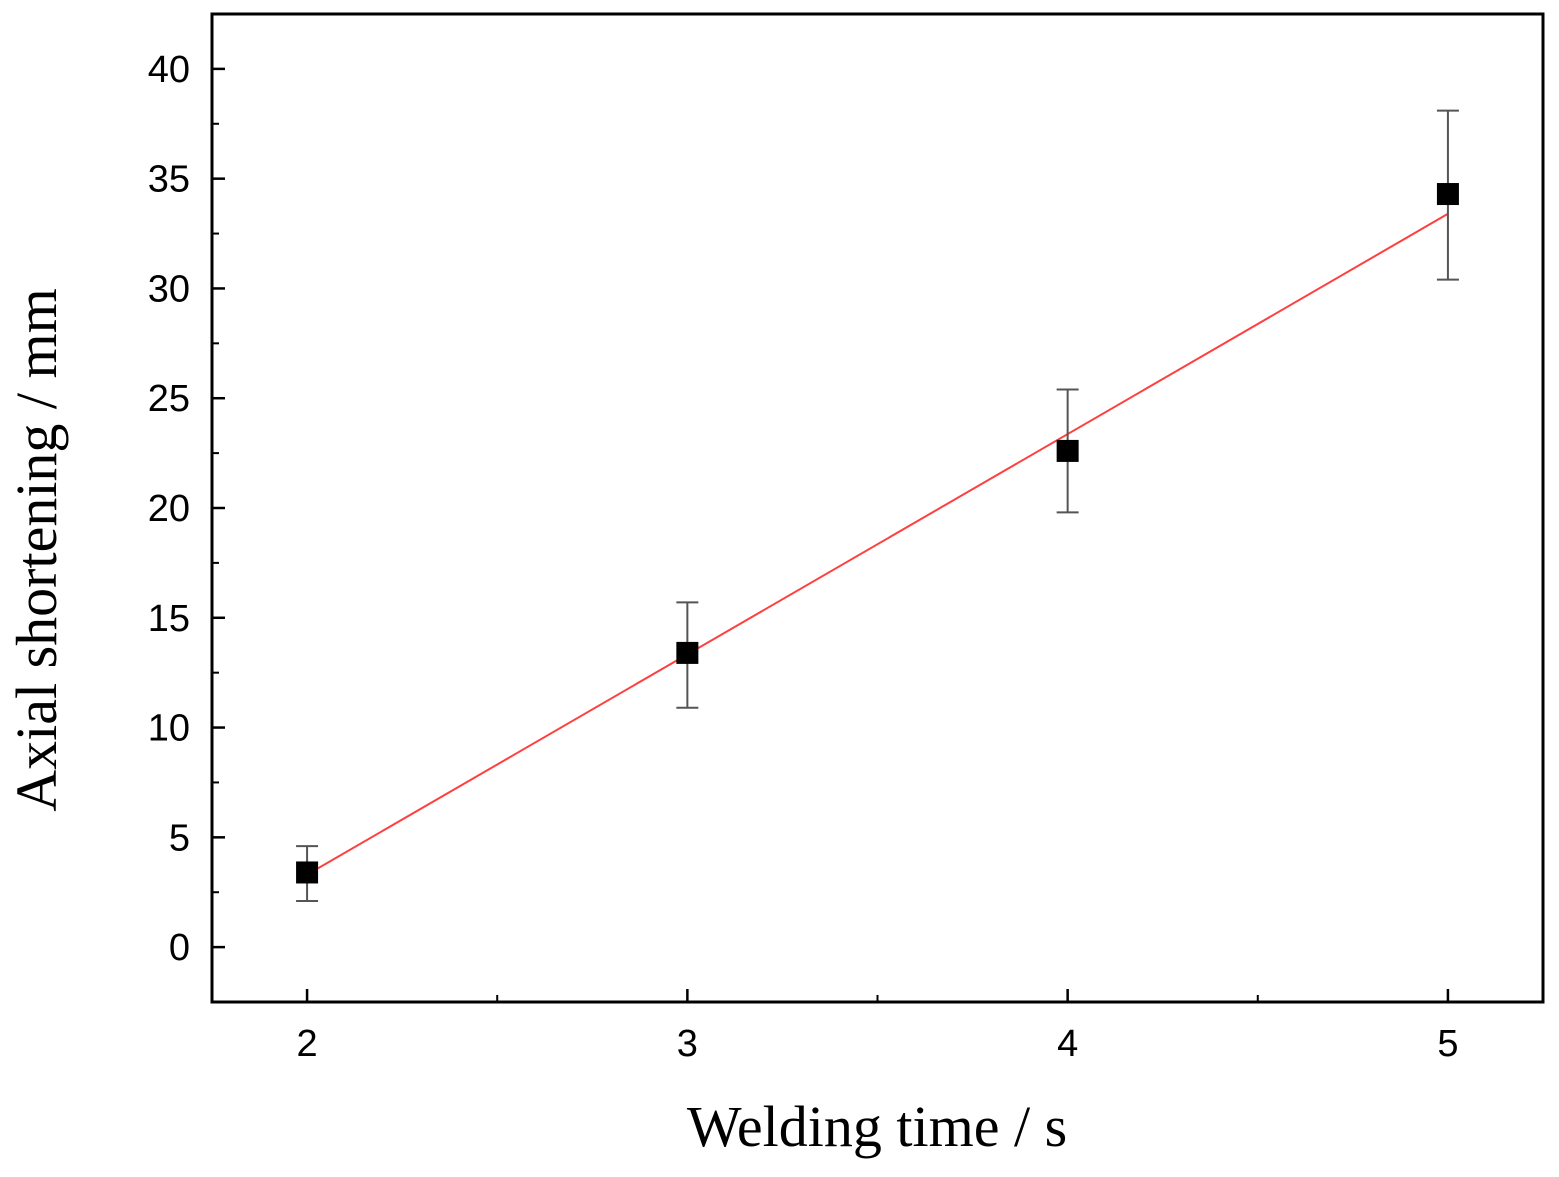 Image resolution: width=1559 pixels, height=1177 pixels. What do you see at coordinates (877, 1126) in the screenshot?
I see `x-axis-title: Welding time / s` at bounding box center [877, 1126].